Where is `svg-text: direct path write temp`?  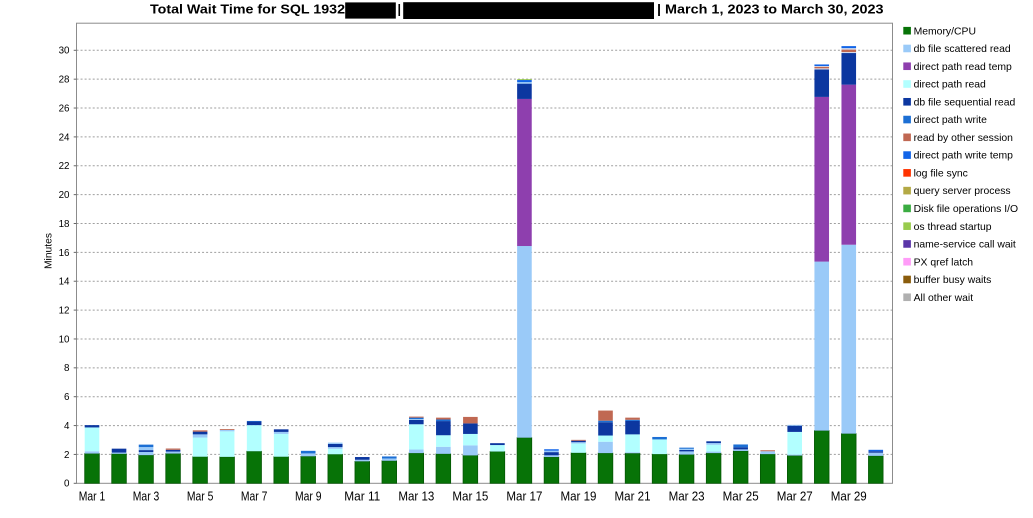 svg-text: direct path write temp is located at coordinates (964, 156).